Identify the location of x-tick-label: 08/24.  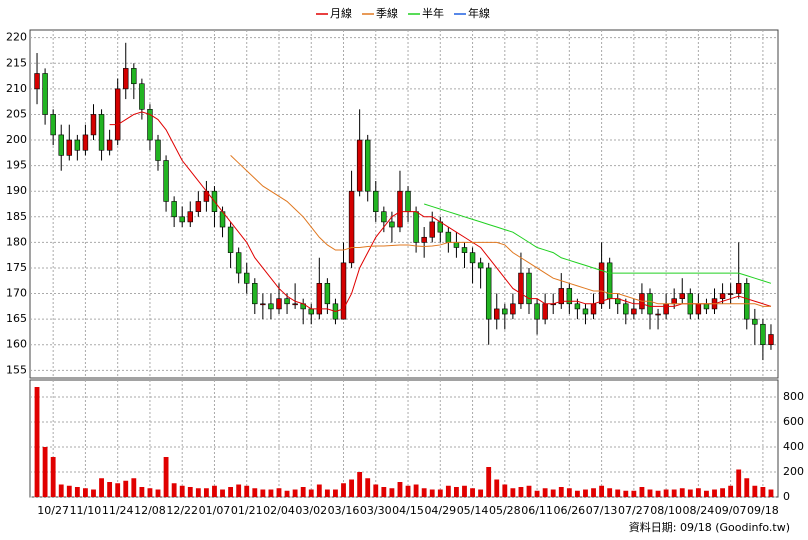
(699, 510).